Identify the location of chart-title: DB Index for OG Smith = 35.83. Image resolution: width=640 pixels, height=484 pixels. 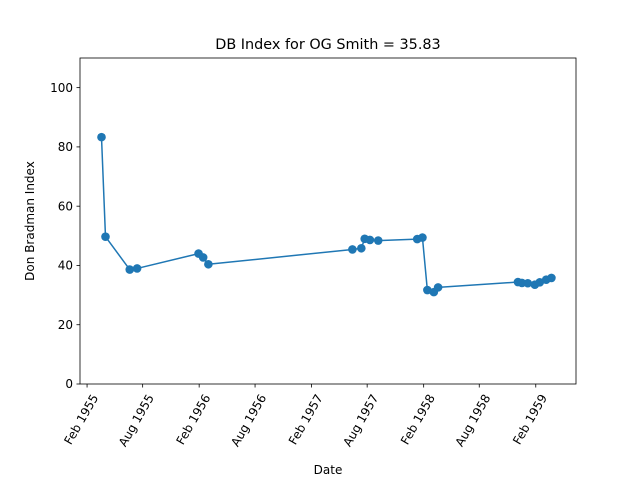
(327, 45).